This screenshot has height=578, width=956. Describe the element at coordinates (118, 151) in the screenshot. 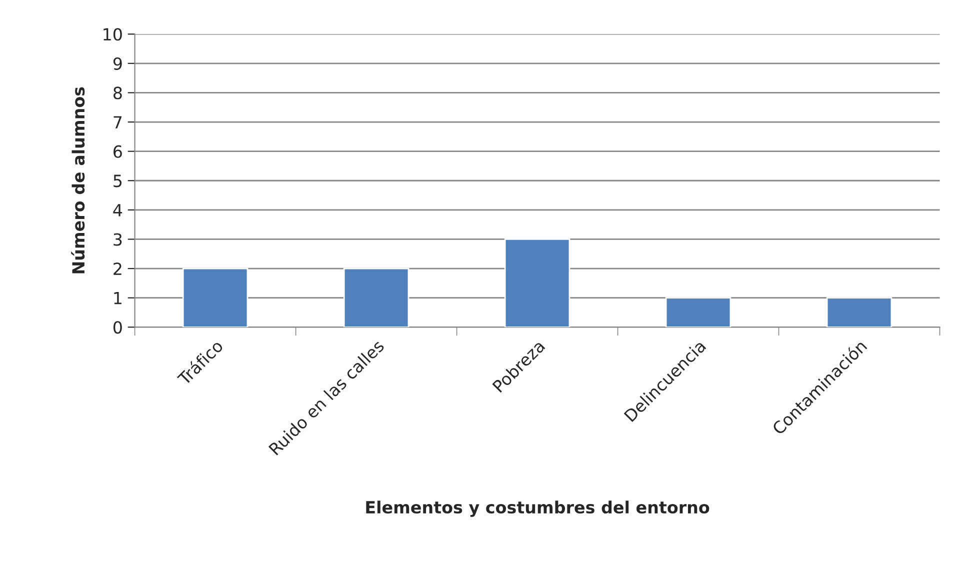

I see `y-tick-label: 6` at that location.